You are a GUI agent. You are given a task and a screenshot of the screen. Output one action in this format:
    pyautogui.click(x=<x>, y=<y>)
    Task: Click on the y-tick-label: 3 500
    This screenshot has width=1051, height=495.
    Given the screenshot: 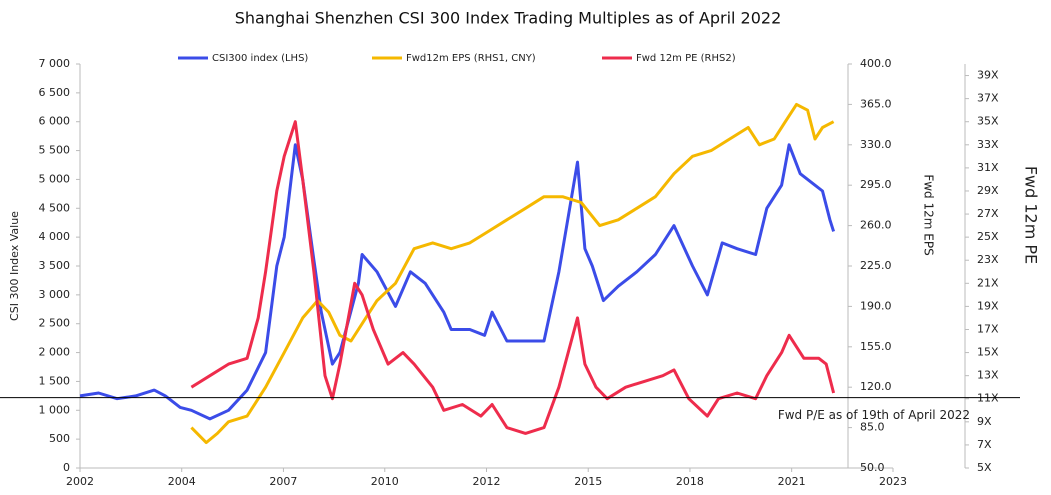 What is the action you would take?
    pyautogui.click(x=55, y=265)
    